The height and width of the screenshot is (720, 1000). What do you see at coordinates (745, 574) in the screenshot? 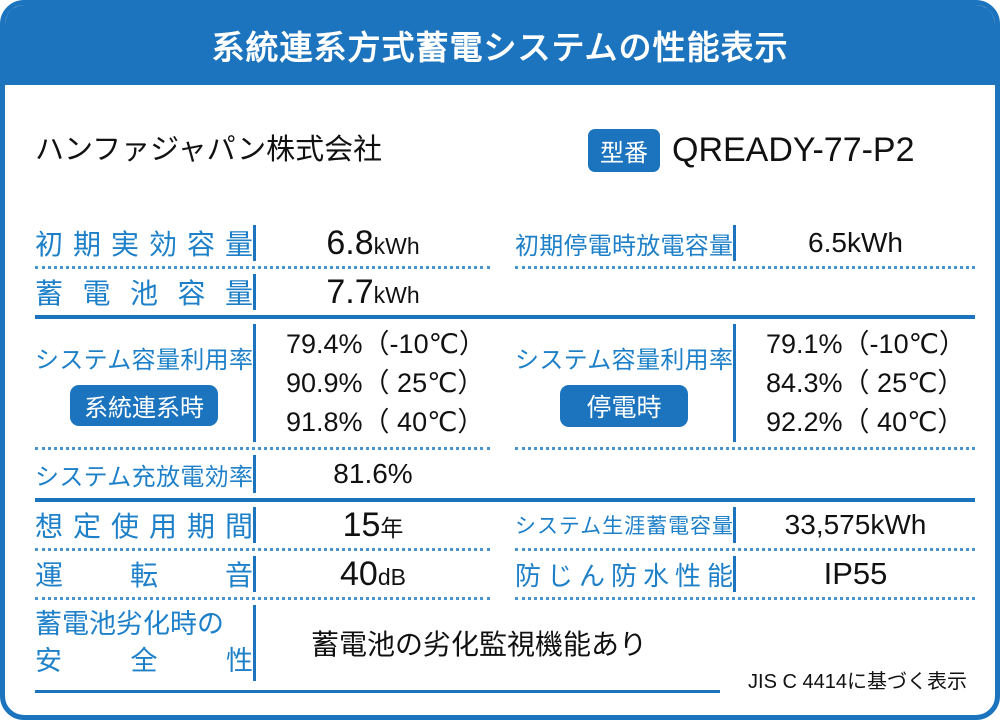
I see `row-dust-water-resistance: 防じん防水性能 IP55` at bounding box center [745, 574].